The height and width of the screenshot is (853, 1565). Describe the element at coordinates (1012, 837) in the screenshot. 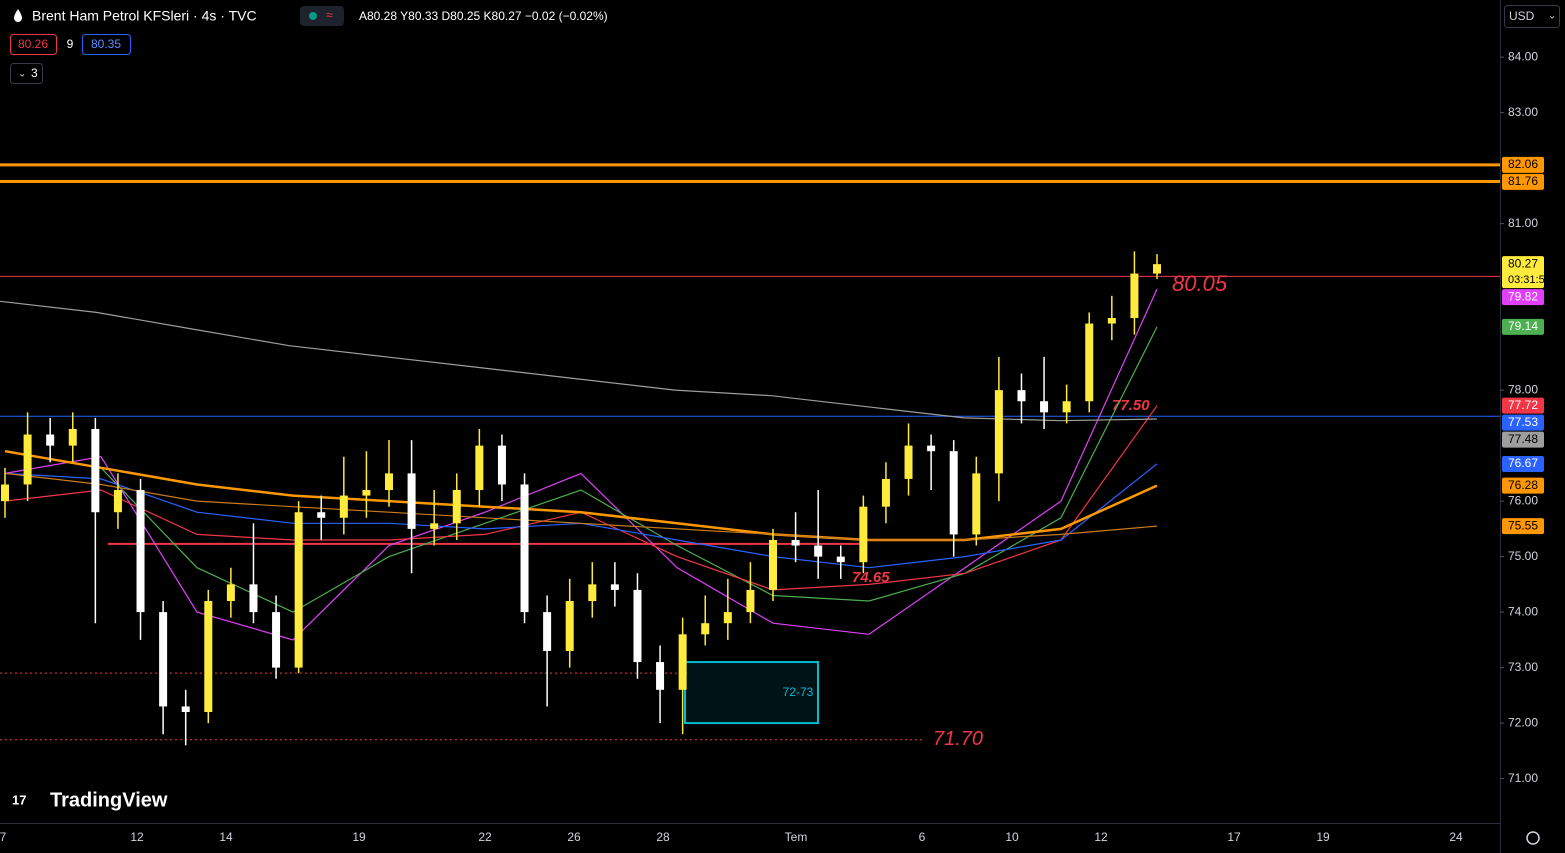

I see `x-tick-label: 10` at that location.